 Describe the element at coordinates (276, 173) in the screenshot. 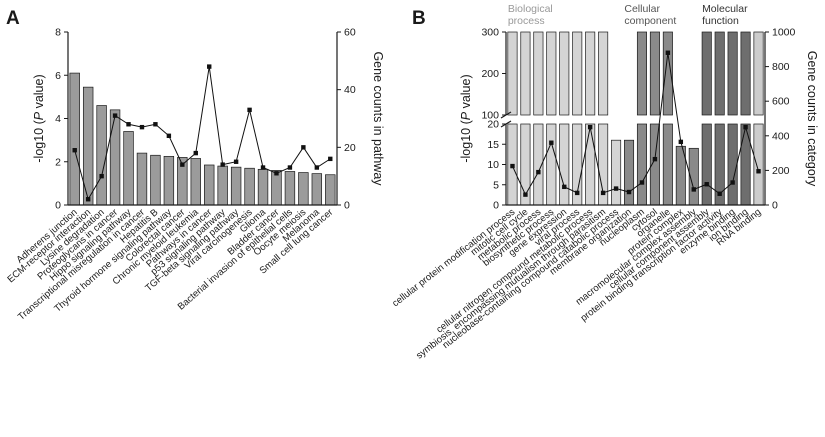

I see `point-bladder-cancer` at that location.